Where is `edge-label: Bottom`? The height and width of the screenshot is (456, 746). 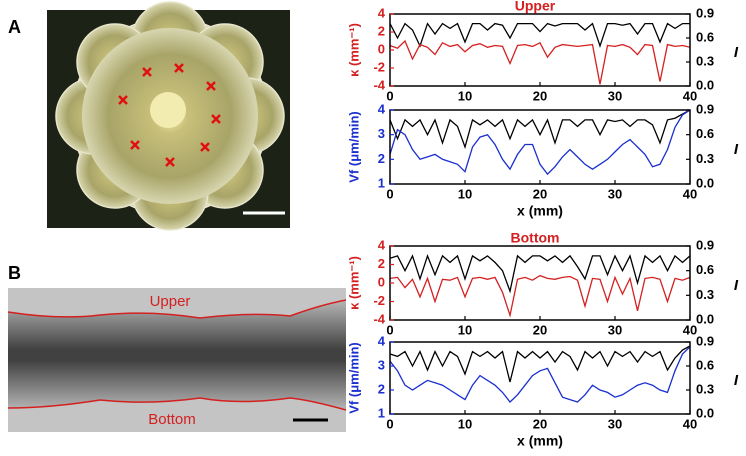 edge-label: Bottom is located at coordinates (172, 419).